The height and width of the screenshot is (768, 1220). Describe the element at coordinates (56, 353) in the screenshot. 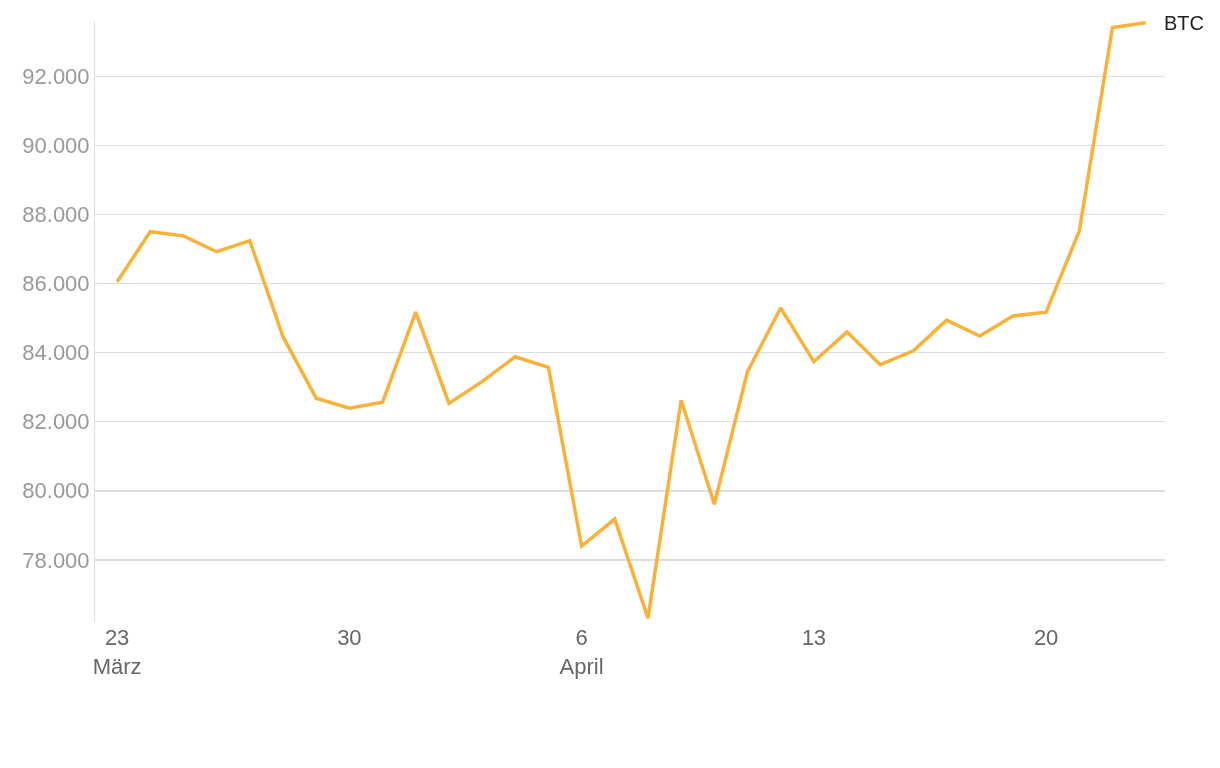

I see `y-tick-label: 84.000` at that location.